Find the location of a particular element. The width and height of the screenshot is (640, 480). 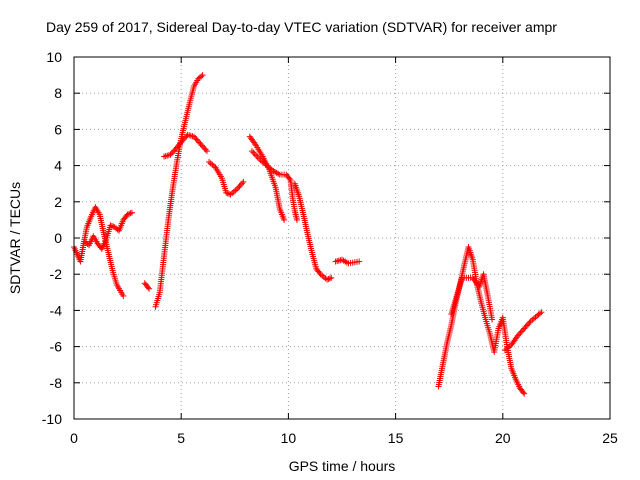

y-tick-label: -10 is located at coordinates (52, 419).